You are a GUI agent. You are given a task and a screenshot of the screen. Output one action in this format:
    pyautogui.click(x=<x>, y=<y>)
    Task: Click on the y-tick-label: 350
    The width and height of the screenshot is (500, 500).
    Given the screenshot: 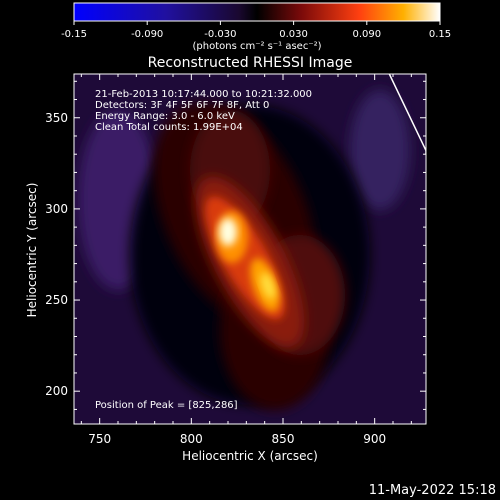 What is the action you would take?
    pyautogui.click(x=56, y=118)
    